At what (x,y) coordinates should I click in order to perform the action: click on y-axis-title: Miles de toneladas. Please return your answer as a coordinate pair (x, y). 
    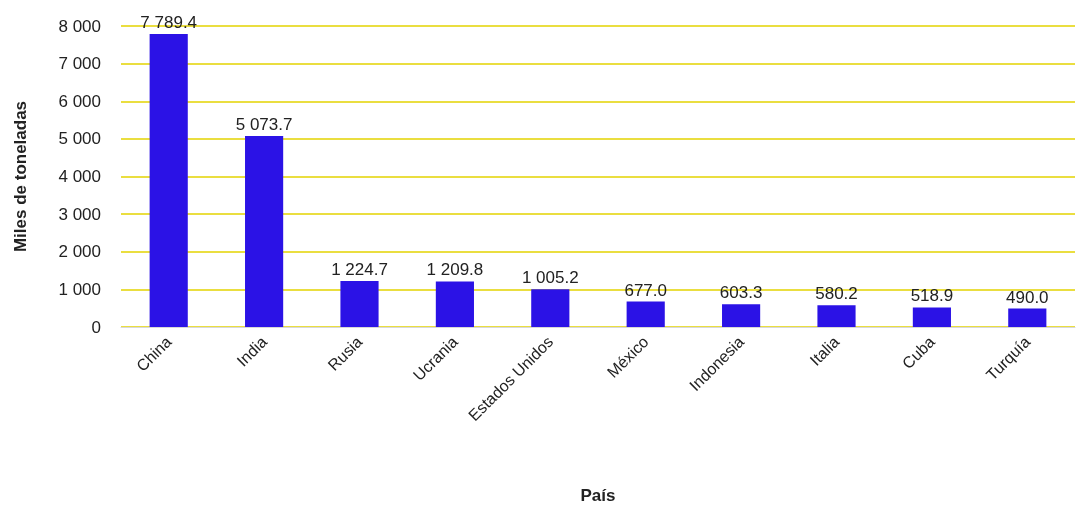
    Looking at the image, I should click on (20, 176).